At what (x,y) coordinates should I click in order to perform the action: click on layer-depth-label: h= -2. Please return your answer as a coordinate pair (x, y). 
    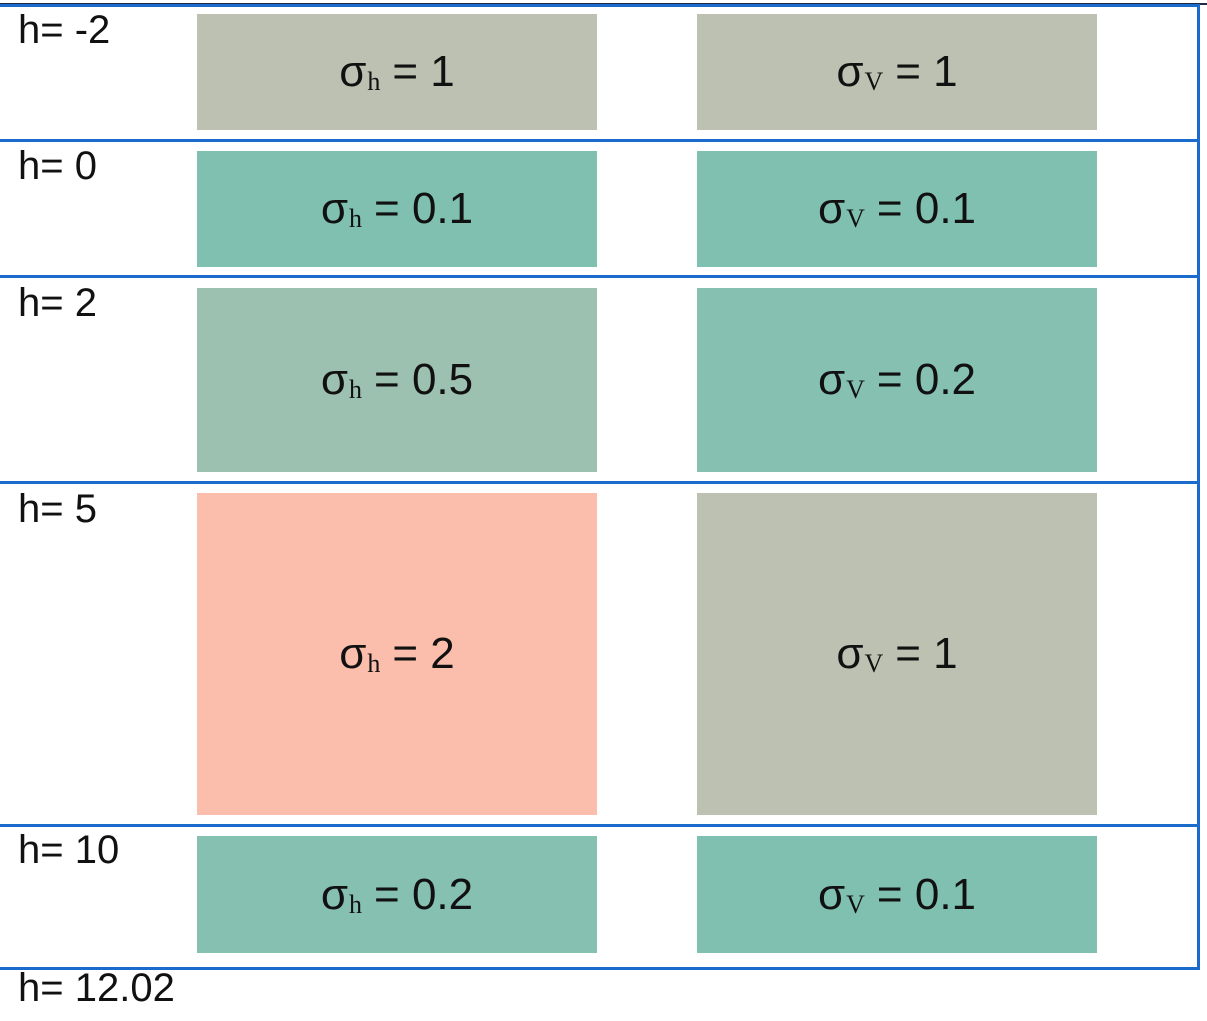
    Looking at the image, I should click on (64, 30).